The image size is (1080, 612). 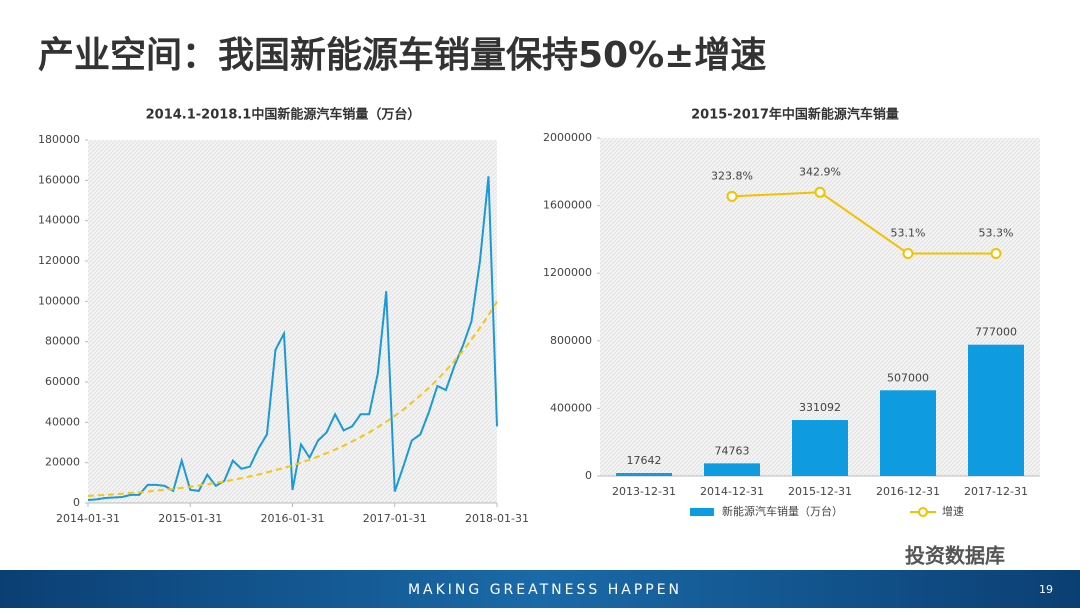 I want to click on x-tick-label: 2018-01-31, so click(x=497, y=518).